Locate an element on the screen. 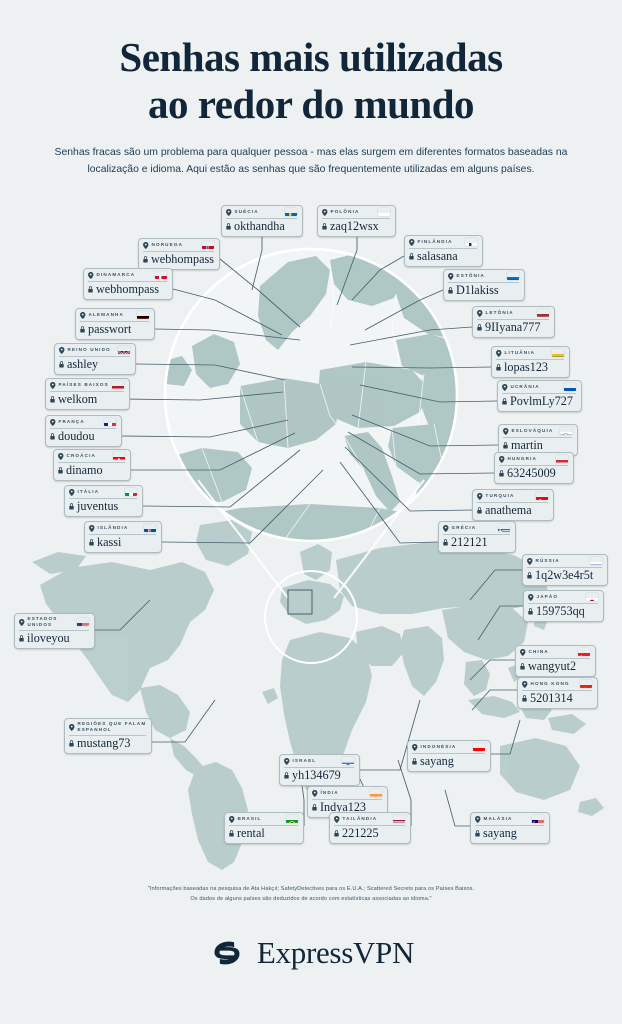 The image size is (622, 1024). password-value: webhompass is located at coordinates (127, 289).